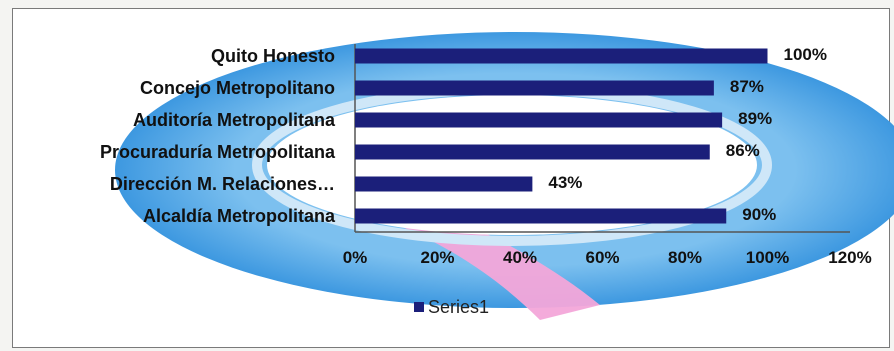  What do you see at coordinates (520, 257) in the screenshot?
I see `x-tick-label: 40%` at bounding box center [520, 257].